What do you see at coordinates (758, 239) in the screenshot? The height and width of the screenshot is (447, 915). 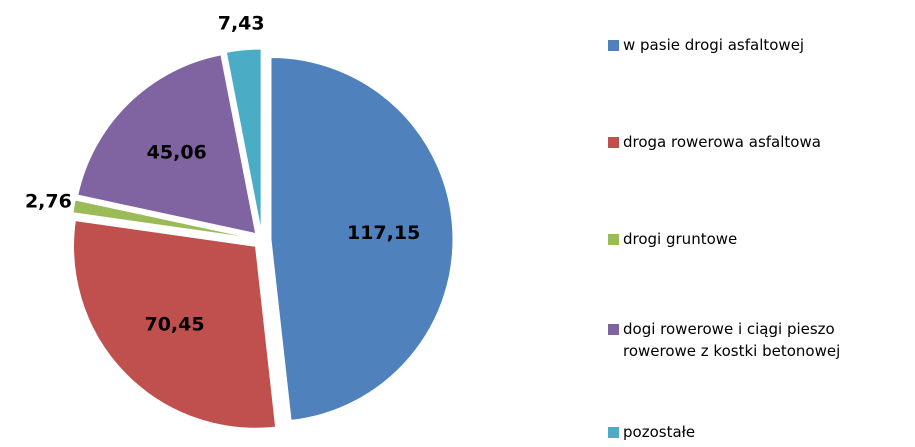 I see `legend-item: drogi gruntowe` at bounding box center [758, 239].